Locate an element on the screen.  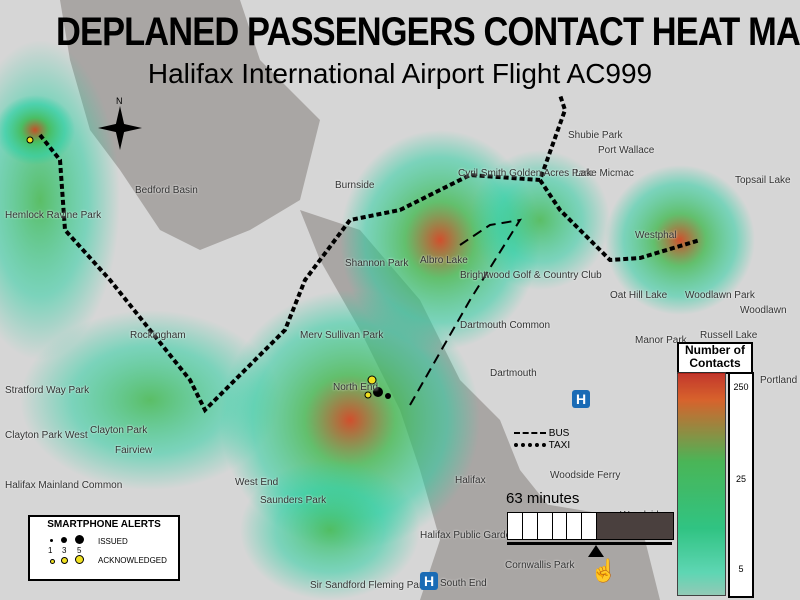
place-label: Russell Lake is located at coordinates (729, 335).